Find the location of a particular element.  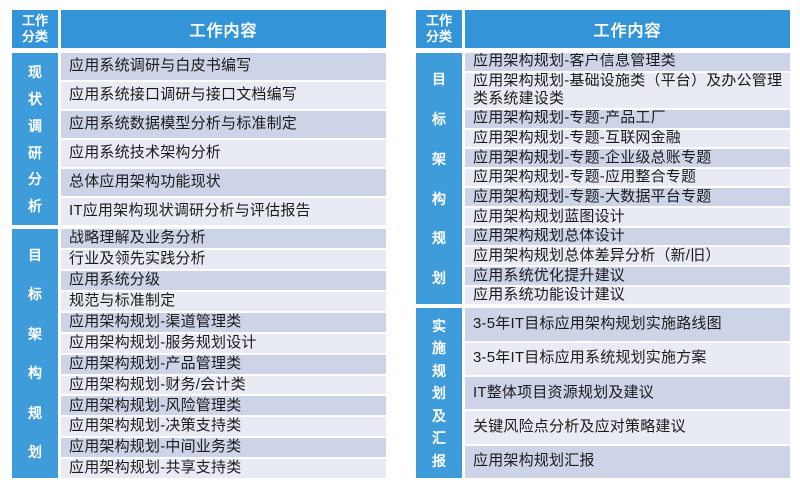

row-label: 总体应用架构功能现状 is located at coordinates (145, 182).